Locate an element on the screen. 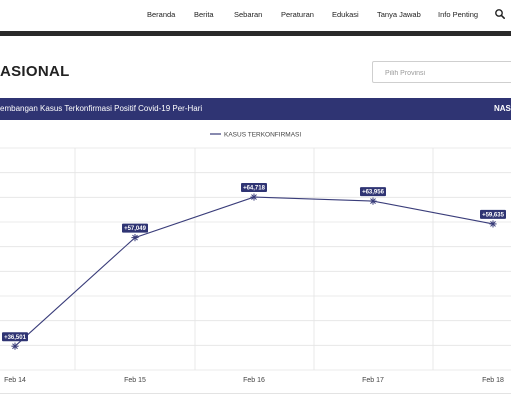 The height and width of the screenshot is (400, 511). value-label: +57,049 is located at coordinates (135, 229).